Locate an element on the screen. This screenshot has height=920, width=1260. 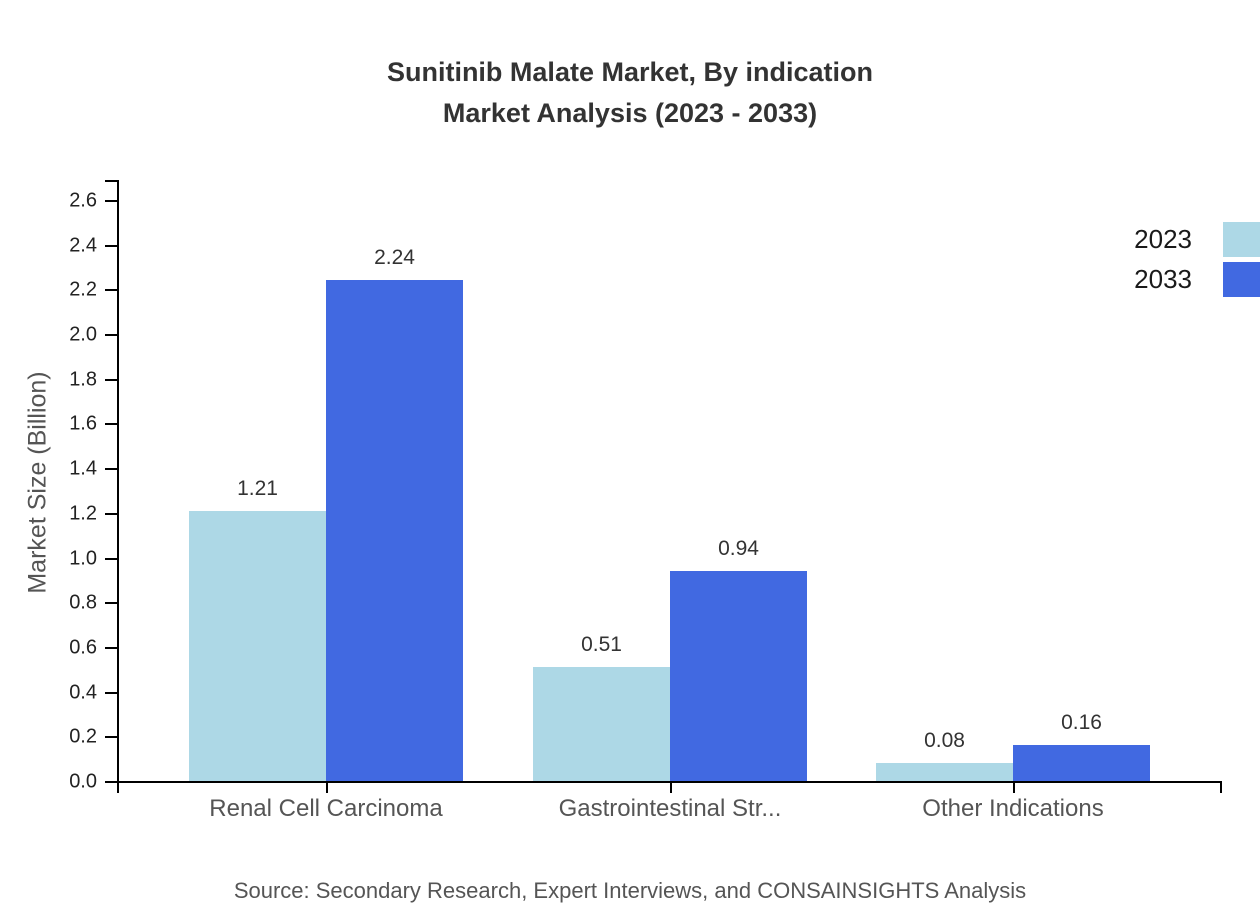
bar-2033-gastrointestinal-str is located at coordinates (738, 675).